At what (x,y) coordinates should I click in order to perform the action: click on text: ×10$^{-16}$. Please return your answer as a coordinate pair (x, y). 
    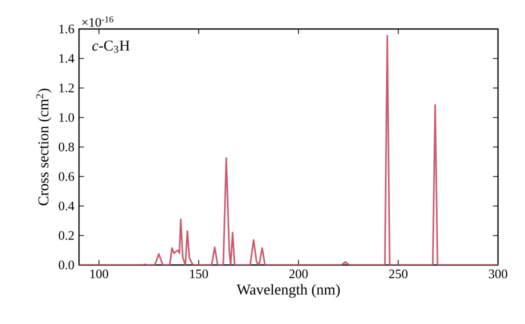
    Looking at the image, I should click on (98, 21).